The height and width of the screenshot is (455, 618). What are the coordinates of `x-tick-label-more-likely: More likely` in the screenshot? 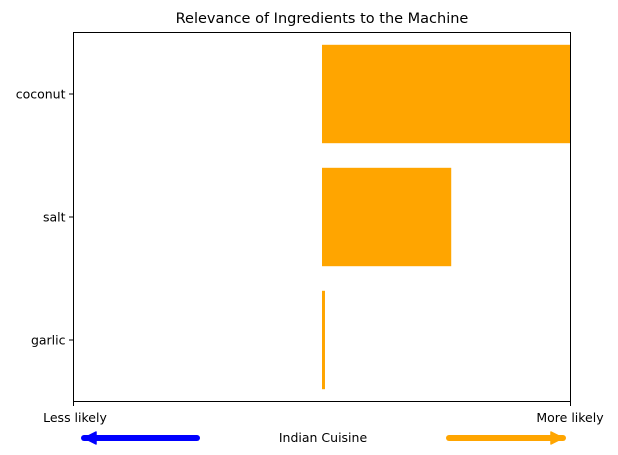 It's located at (570, 417).